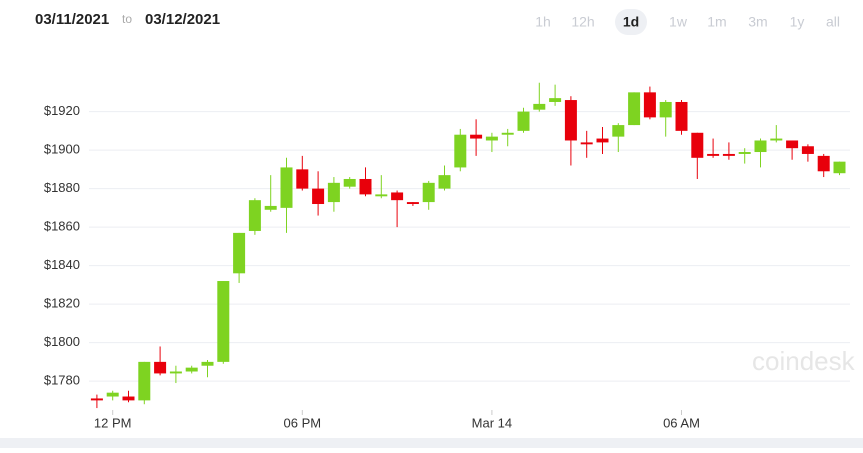 This screenshot has height=453, width=863. I want to click on x-tick-label: 12 PM, so click(113, 422).